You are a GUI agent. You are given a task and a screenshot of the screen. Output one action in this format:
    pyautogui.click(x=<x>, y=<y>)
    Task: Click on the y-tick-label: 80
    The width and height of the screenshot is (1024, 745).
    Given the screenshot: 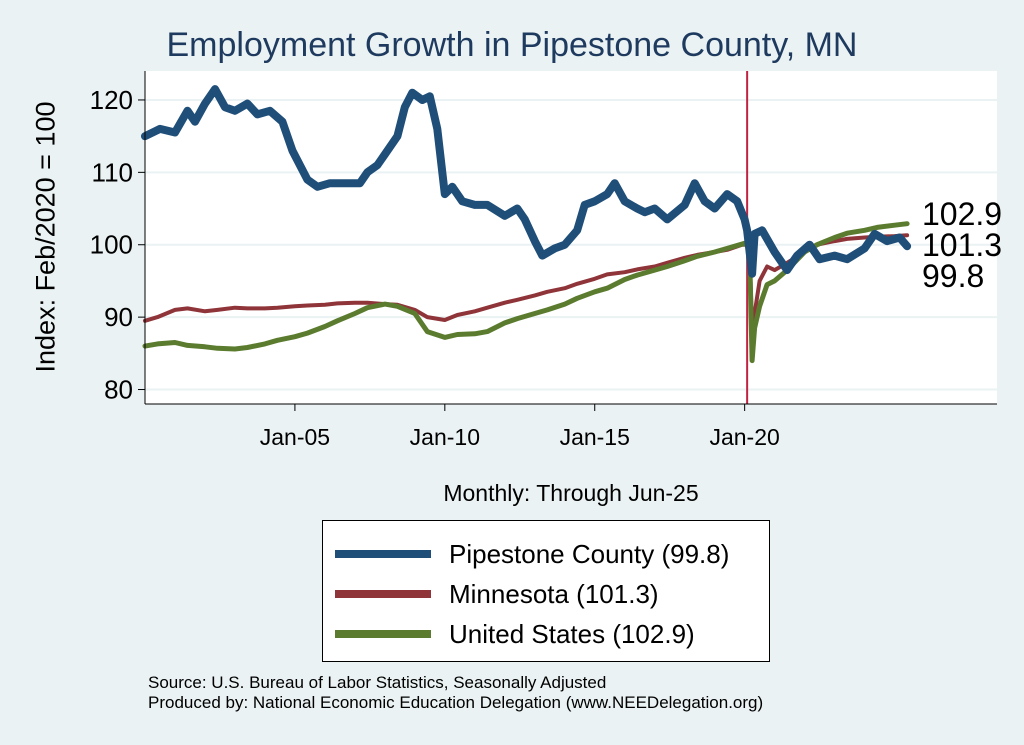 What is the action you would take?
    pyautogui.click(x=118, y=390)
    